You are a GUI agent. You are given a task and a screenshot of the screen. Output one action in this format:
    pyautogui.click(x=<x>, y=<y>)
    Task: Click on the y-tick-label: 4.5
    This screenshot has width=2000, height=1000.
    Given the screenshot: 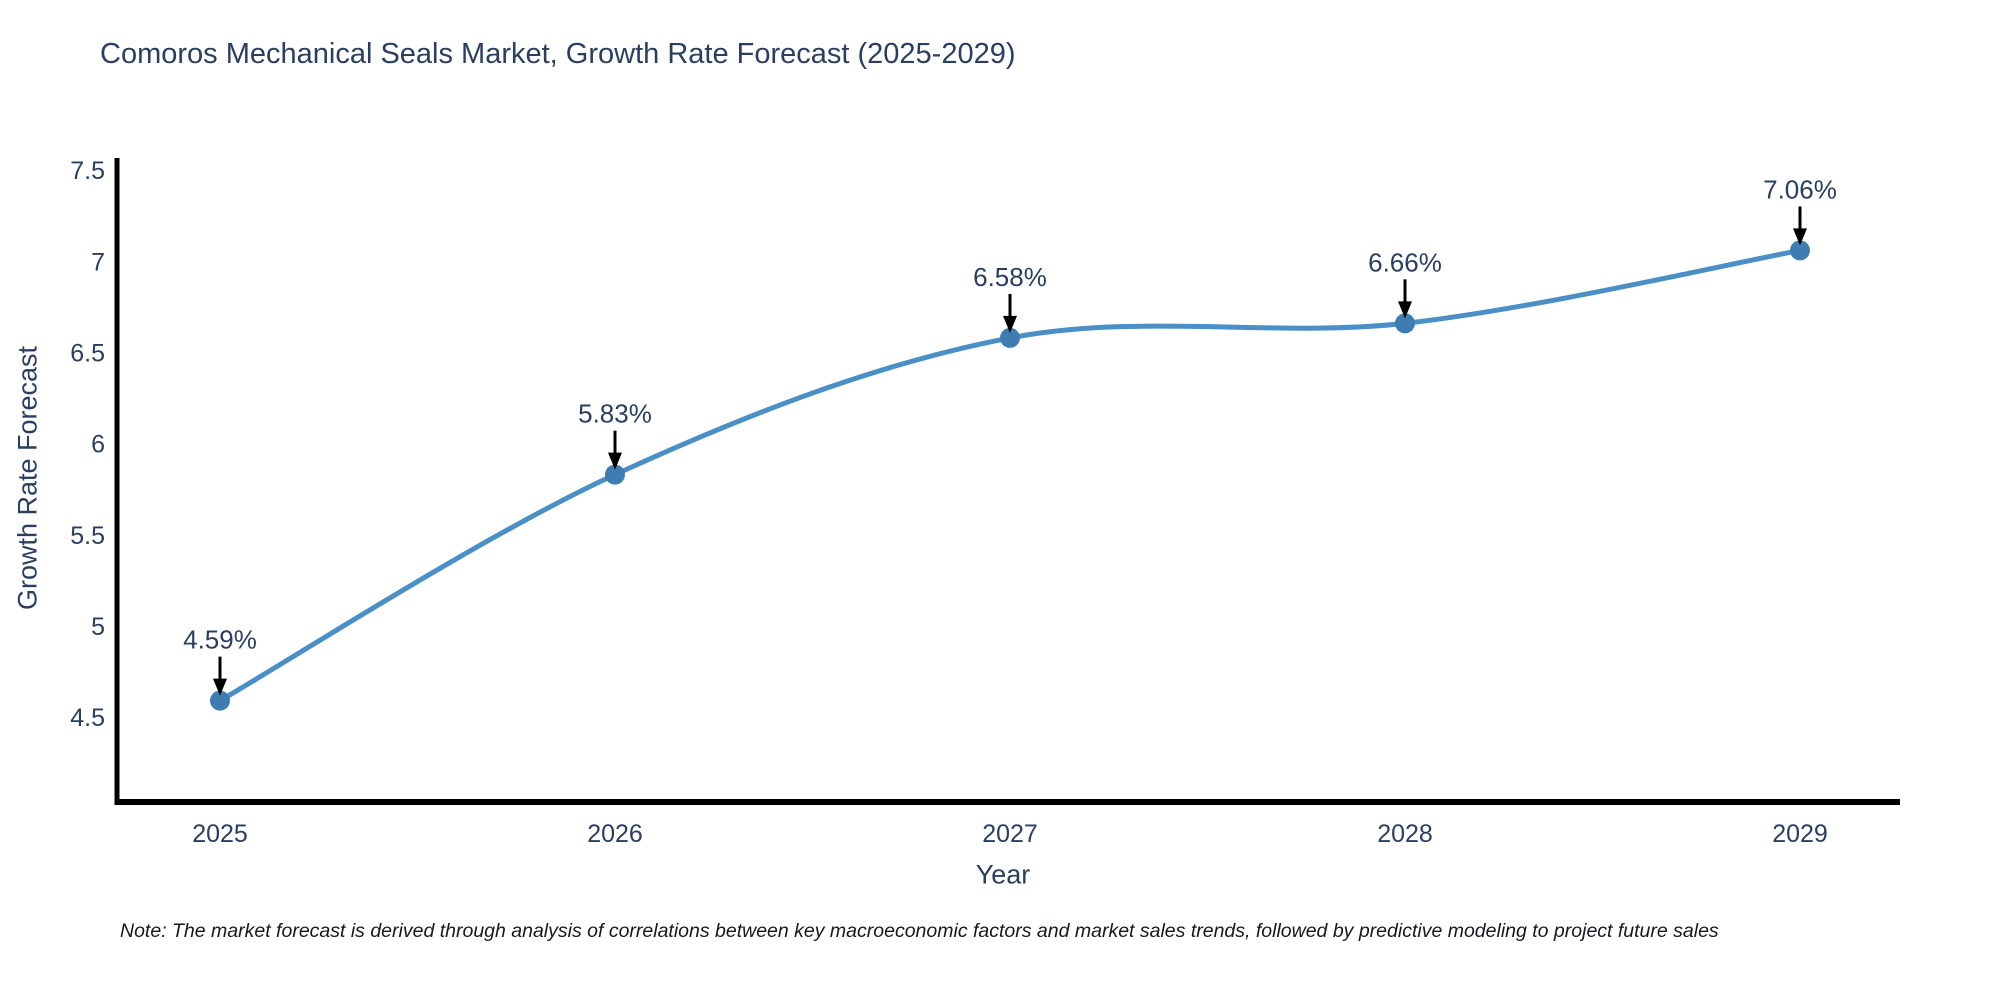 What is the action you would take?
    pyautogui.click(x=87, y=718)
    